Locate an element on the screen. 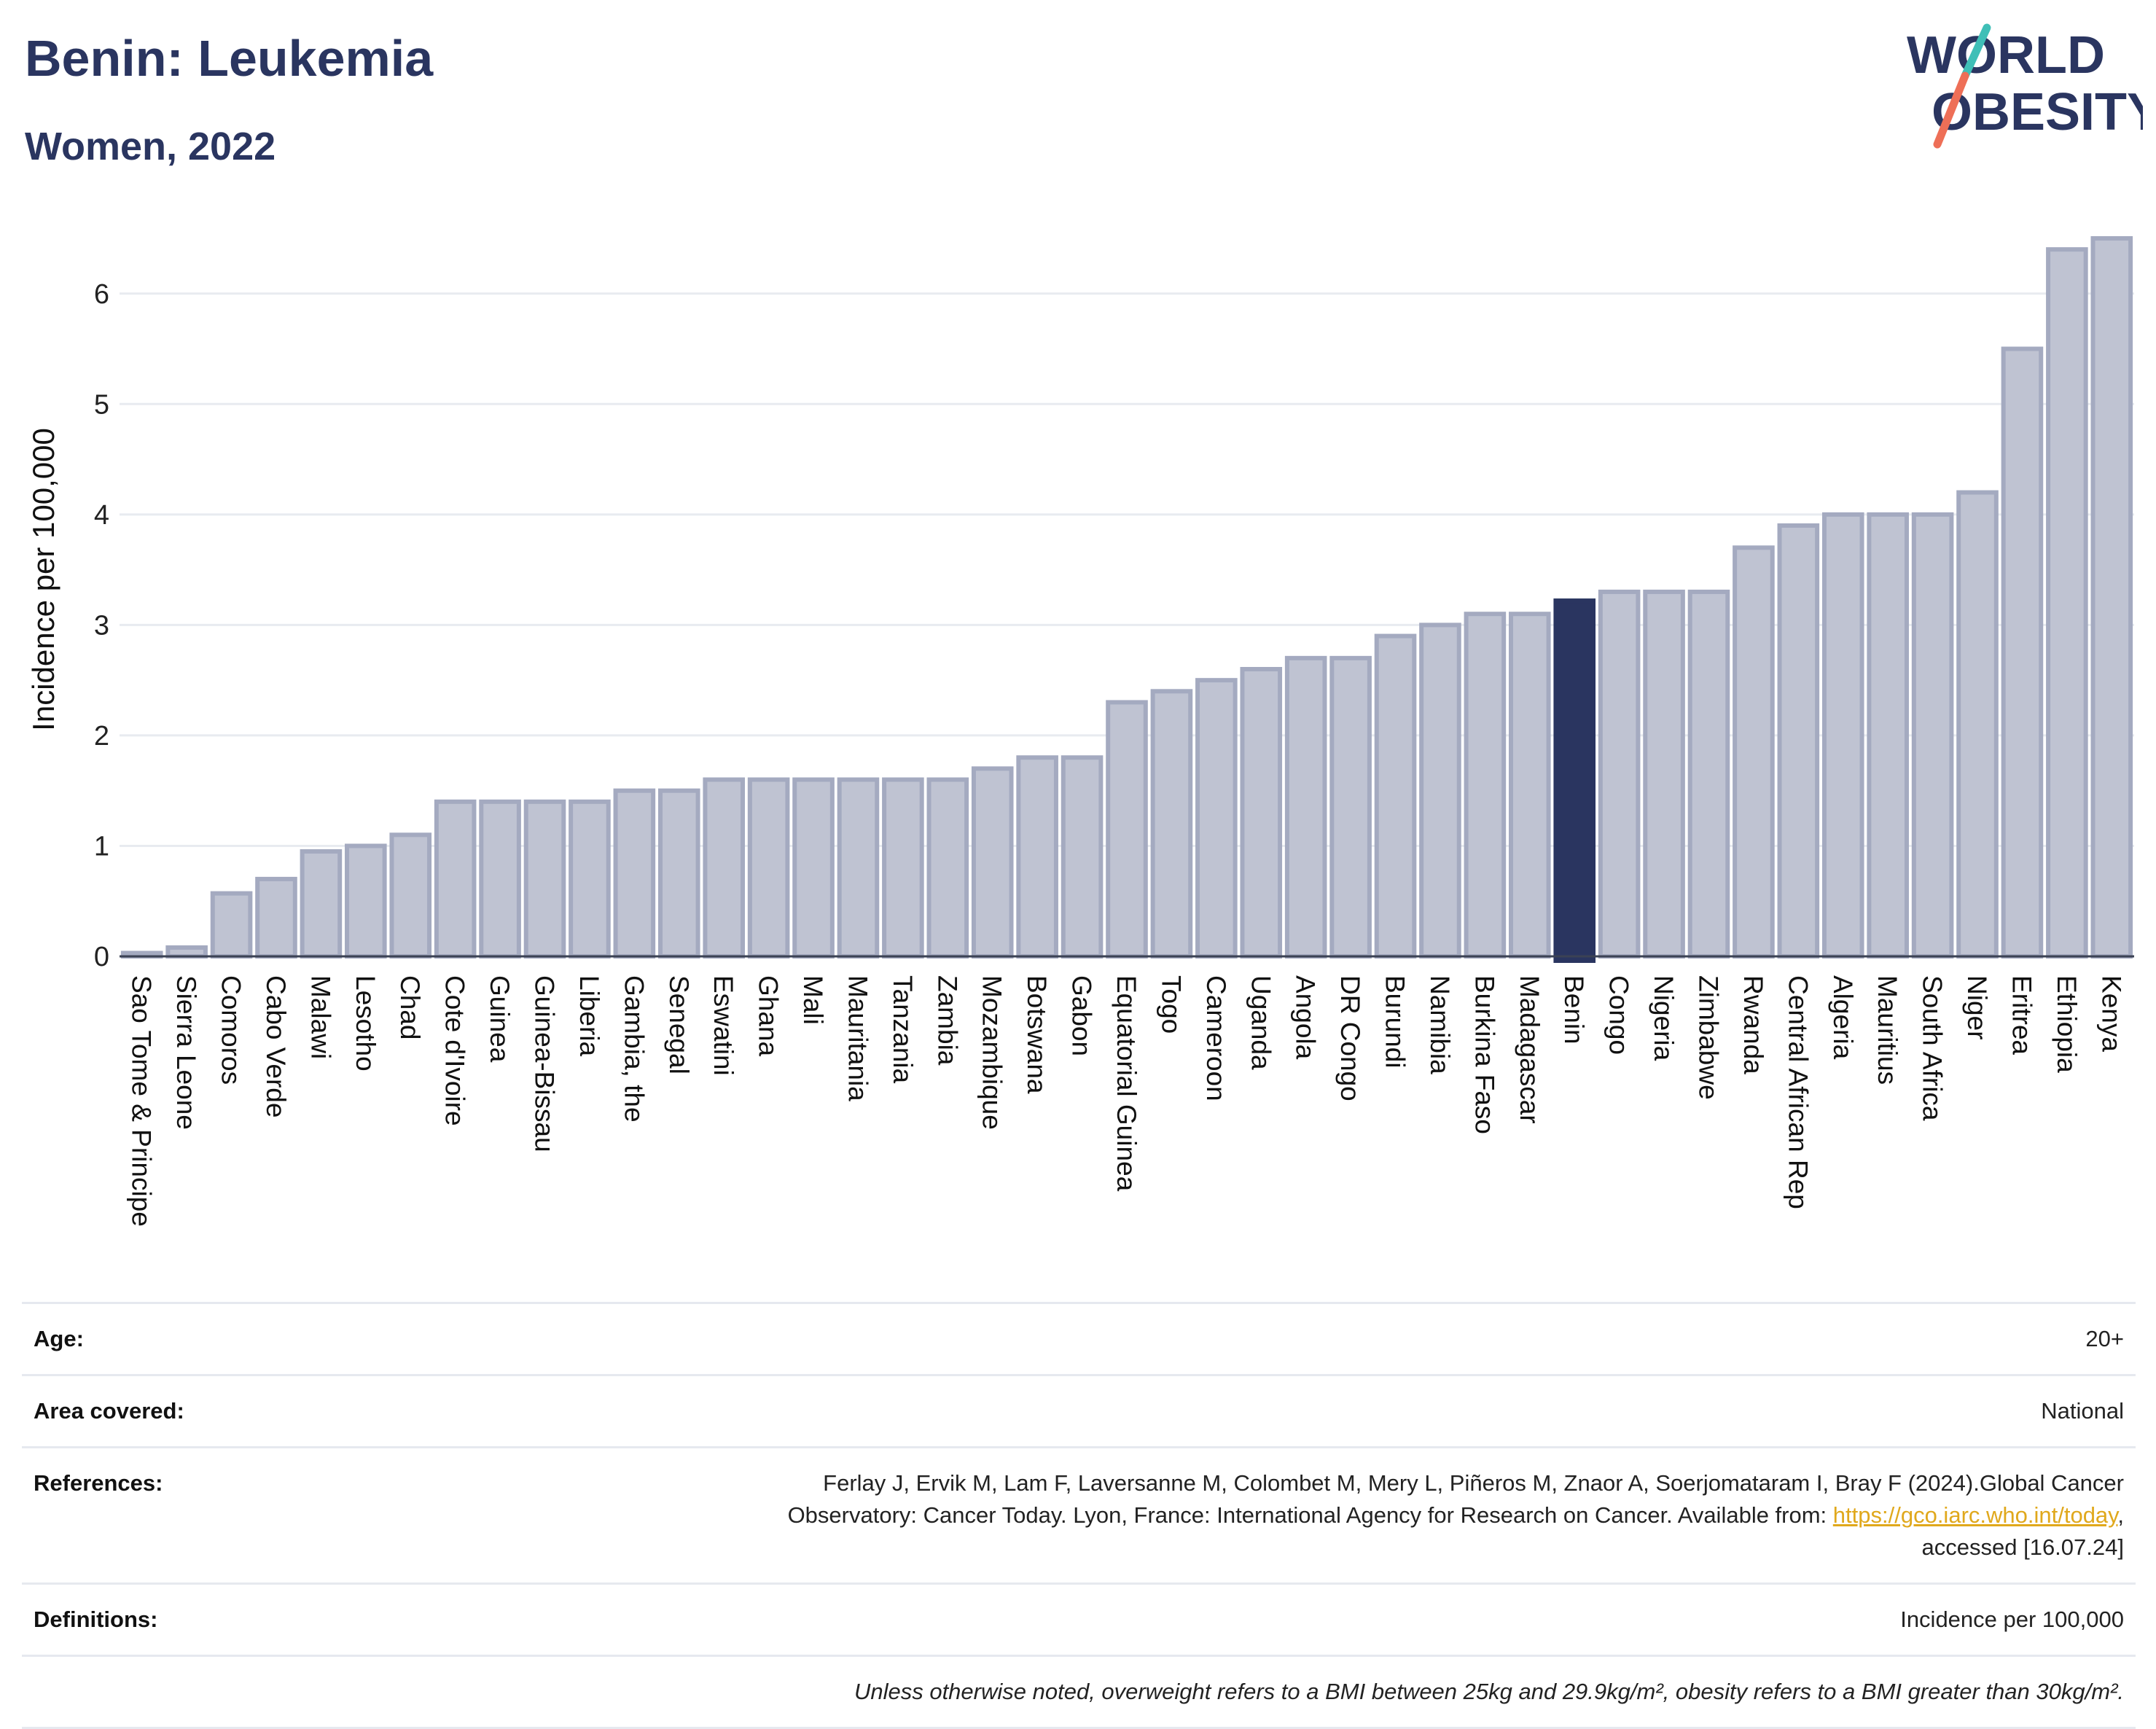 The width and height of the screenshot is (2156, 1729). x-tick-label: Gambia, the is located at coordinates (634, 1049).